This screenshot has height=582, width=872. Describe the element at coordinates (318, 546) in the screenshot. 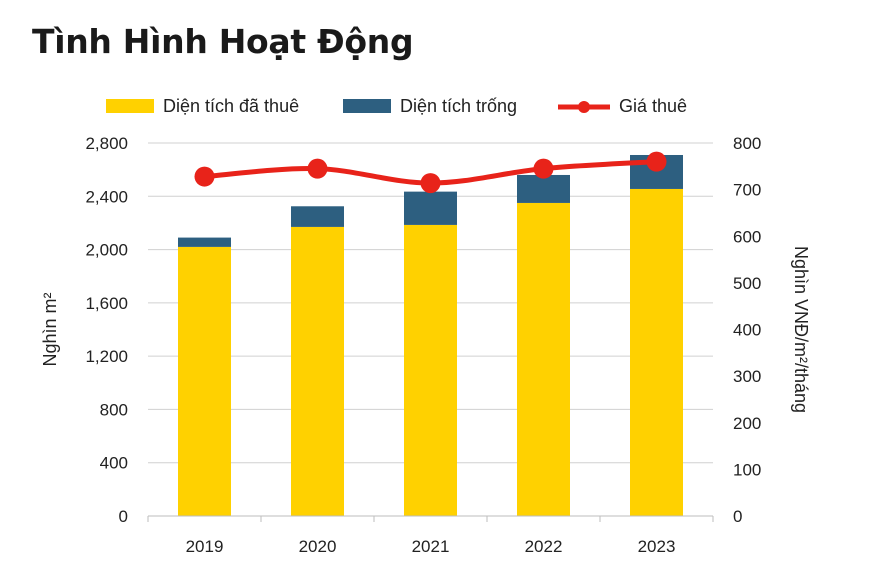

I see `x-tick-label: 2020` at that location.